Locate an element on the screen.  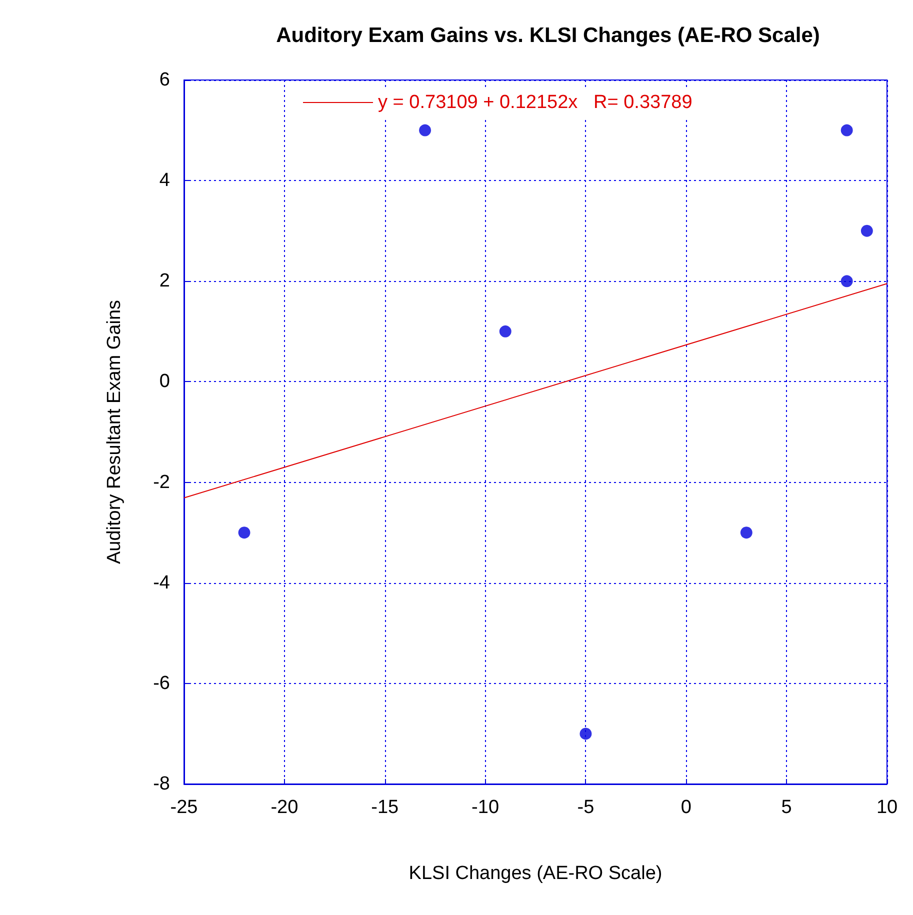
x-tick-label: -15 is located at coordinates (385, 807).